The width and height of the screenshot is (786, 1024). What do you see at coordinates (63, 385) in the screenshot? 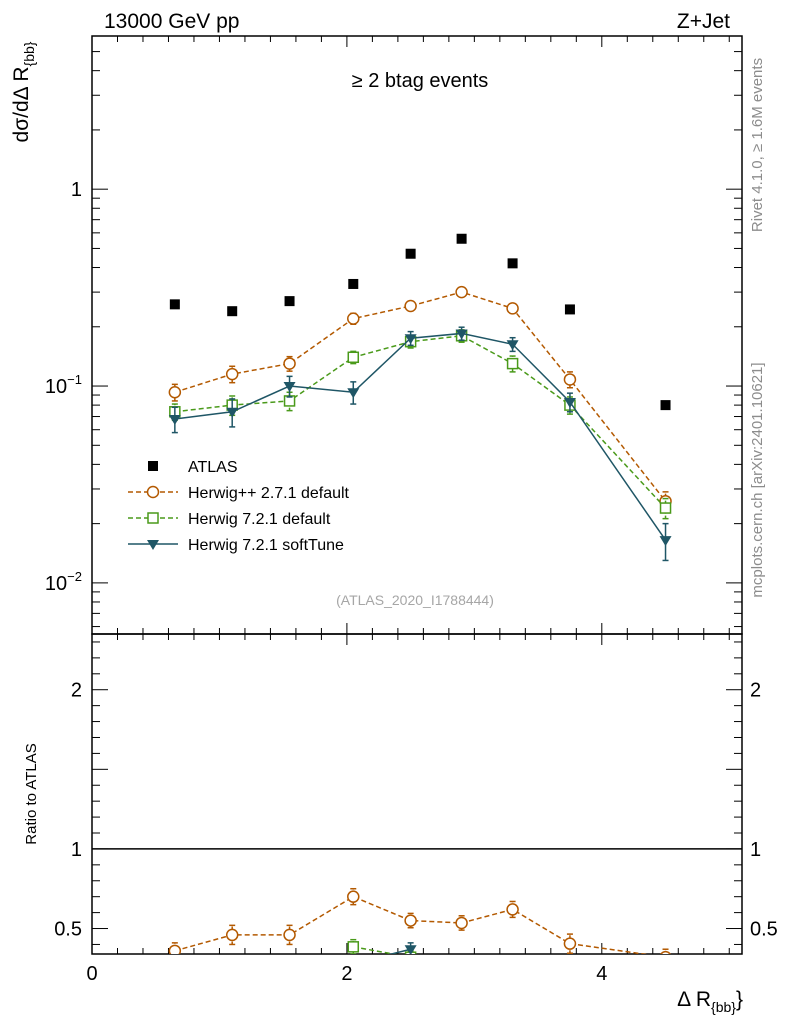
I see `y-tick-label: 10⁻¹` at bounding box center [63, 385].